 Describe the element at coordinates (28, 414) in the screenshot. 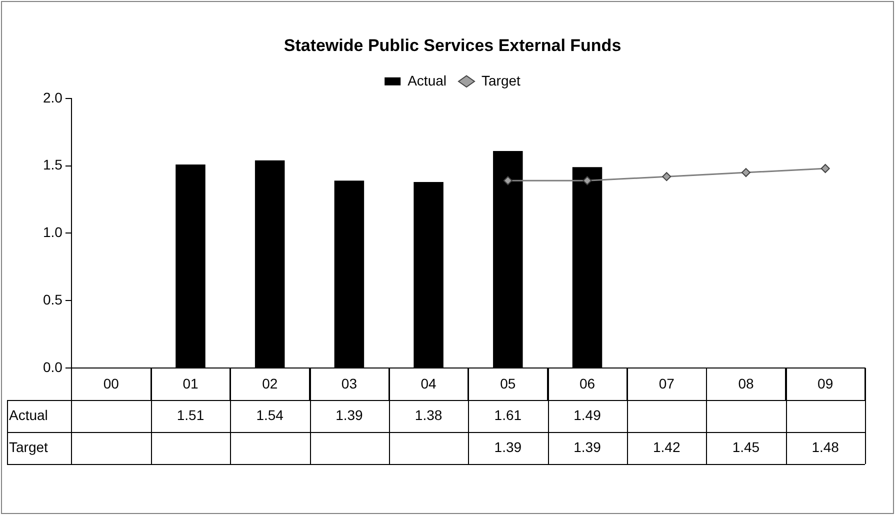

I see `text: Actual` at that location.